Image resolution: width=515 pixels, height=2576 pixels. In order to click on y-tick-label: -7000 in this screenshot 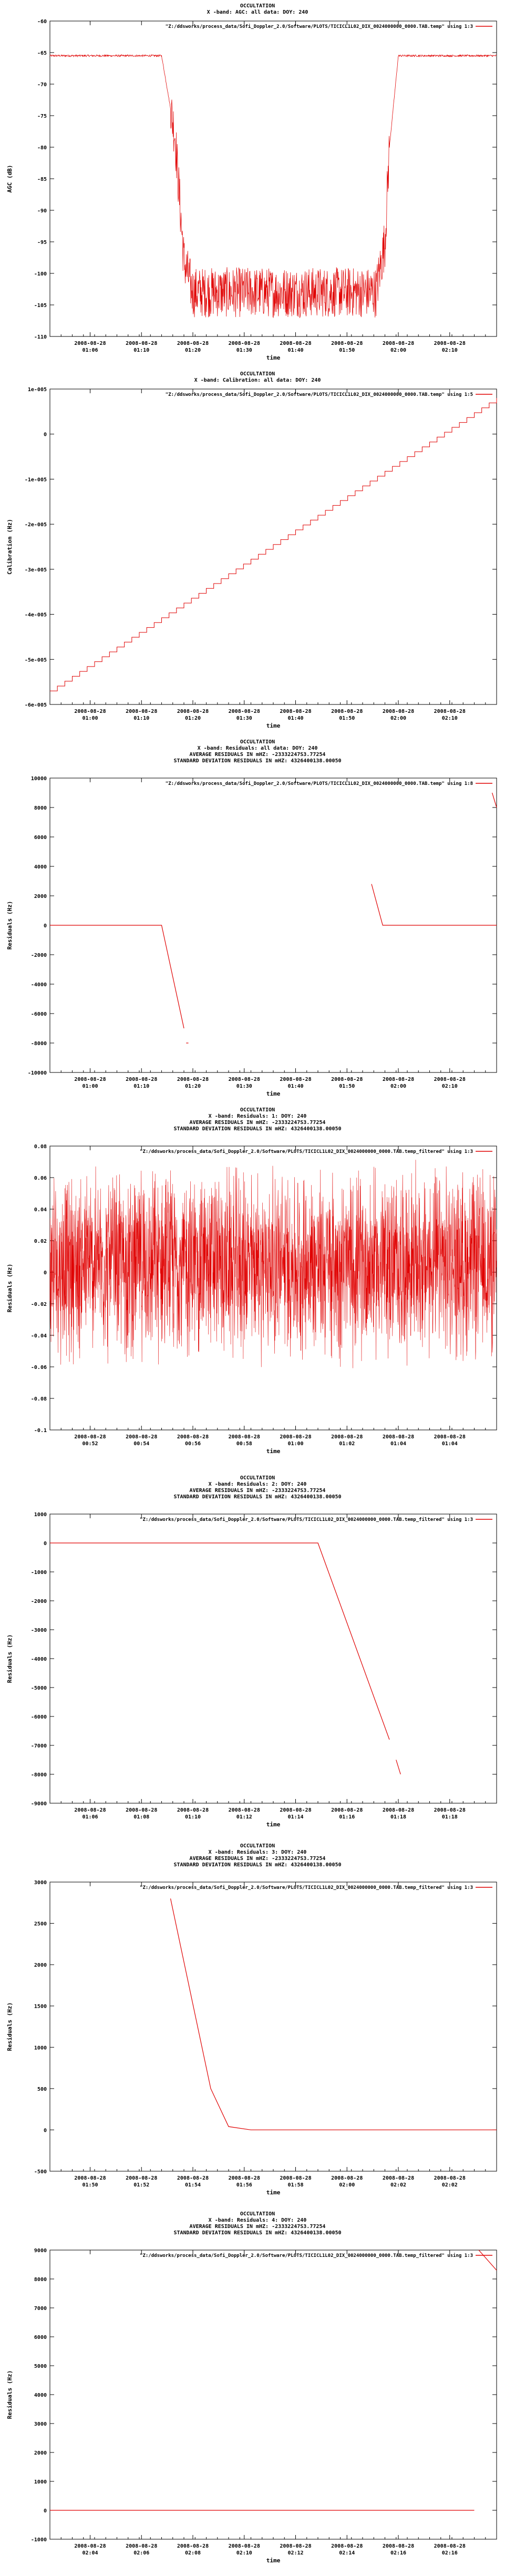, I will do `click(39, 1746)`.